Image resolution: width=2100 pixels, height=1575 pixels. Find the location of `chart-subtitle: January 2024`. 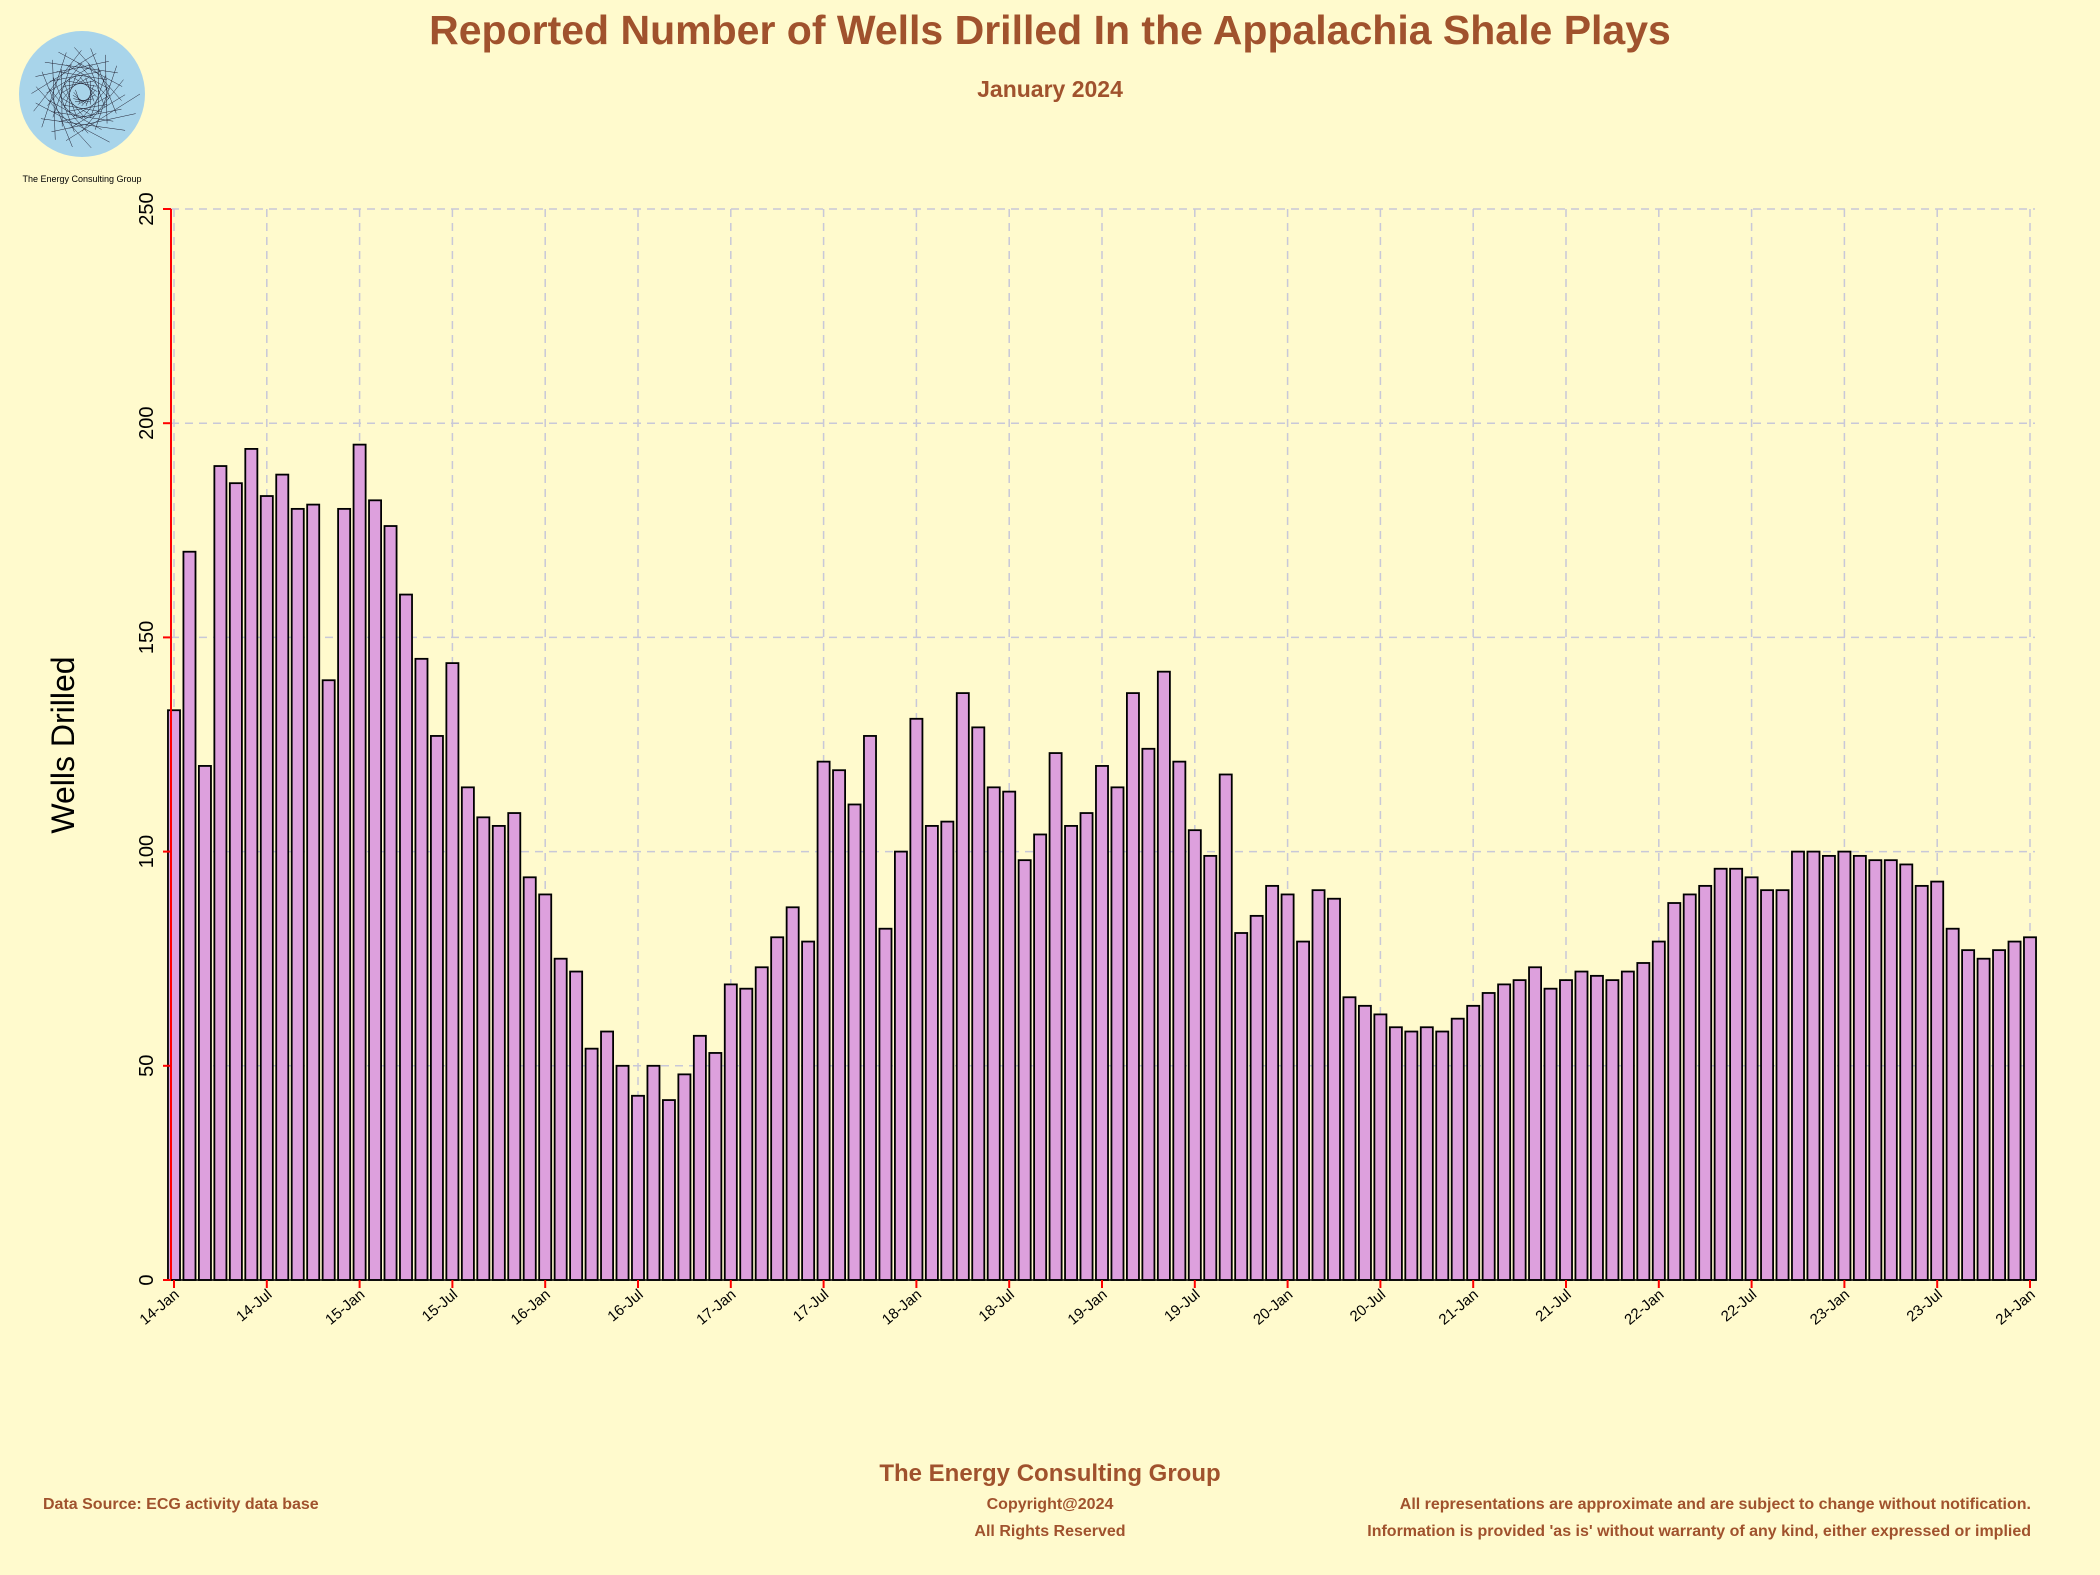

chart-subtitle: January 2024 is located at coordinates (1050, 89).